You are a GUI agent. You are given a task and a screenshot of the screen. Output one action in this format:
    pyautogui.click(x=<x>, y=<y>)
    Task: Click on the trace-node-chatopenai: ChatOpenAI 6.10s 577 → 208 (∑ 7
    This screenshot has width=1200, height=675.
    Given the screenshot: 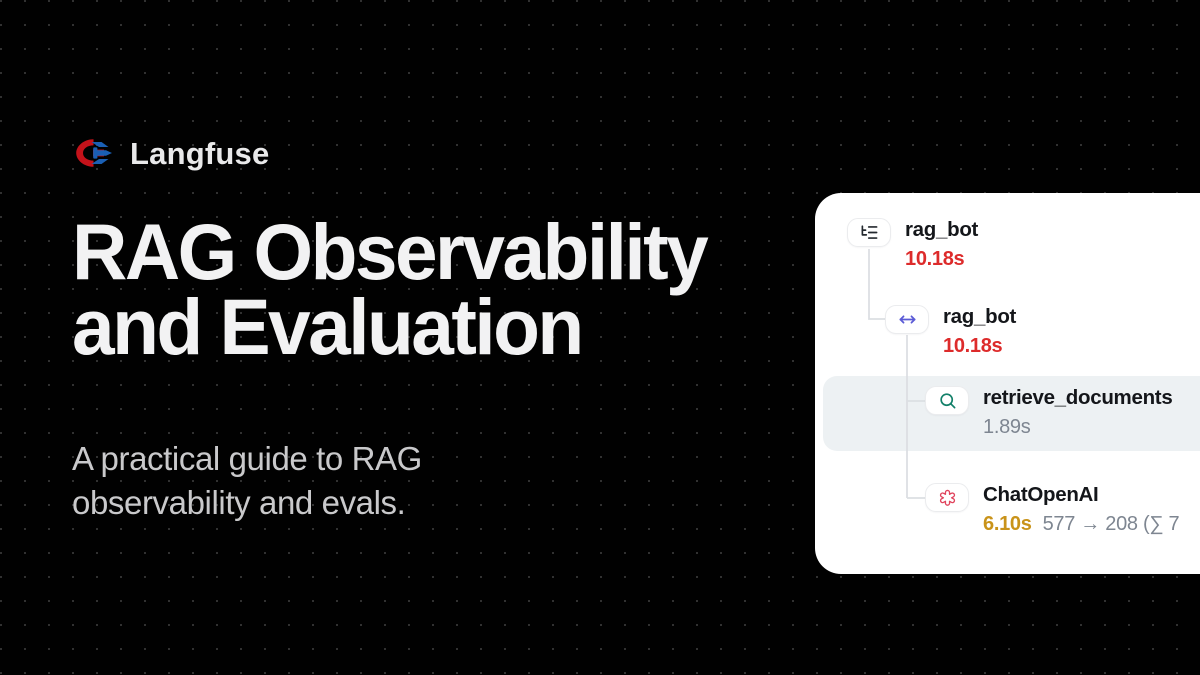 What is the action you would take?
    pyautogui.click(x=1052, y=509)
    